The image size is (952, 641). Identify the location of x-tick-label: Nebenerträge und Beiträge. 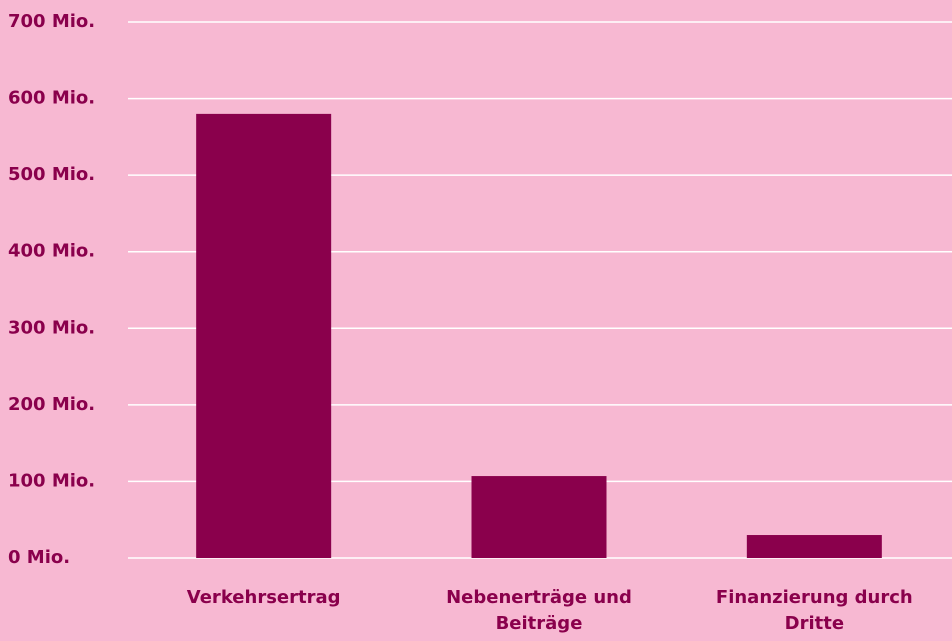
(539, 610).